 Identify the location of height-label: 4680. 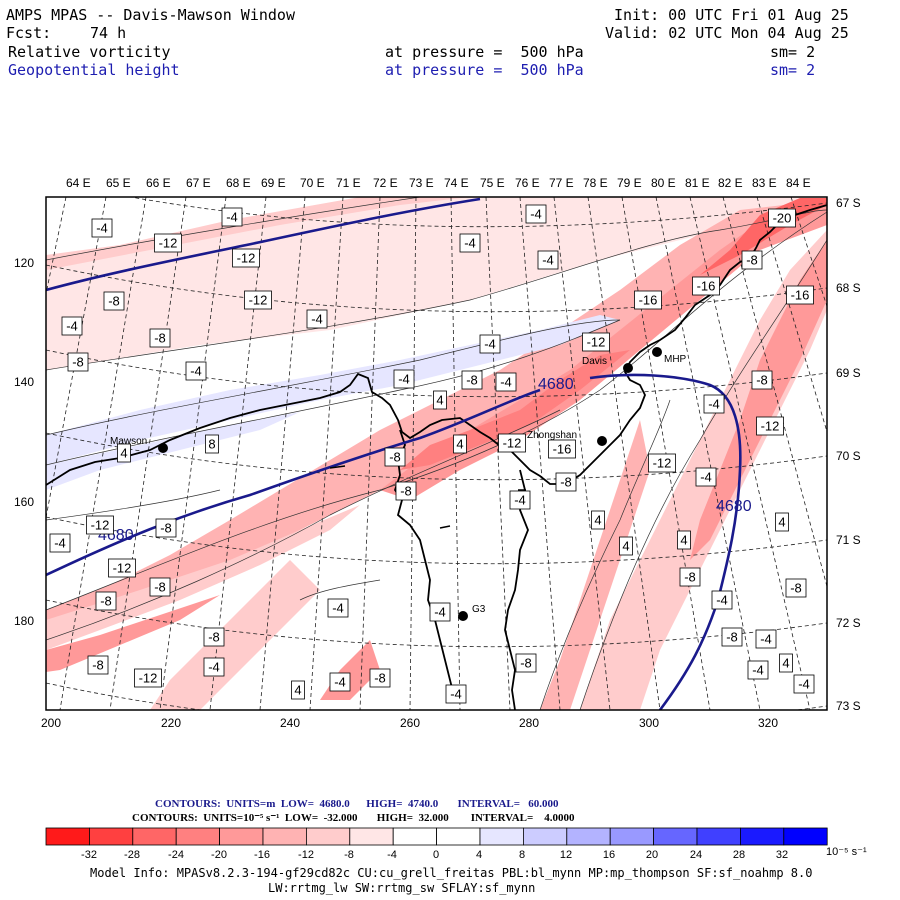
(556, 384).